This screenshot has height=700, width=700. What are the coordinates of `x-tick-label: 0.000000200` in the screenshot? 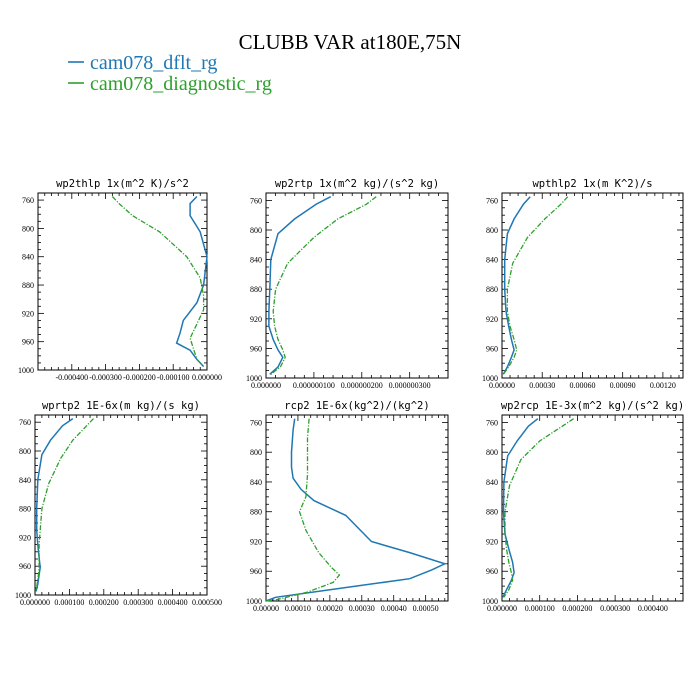 It's located at (362, 385).